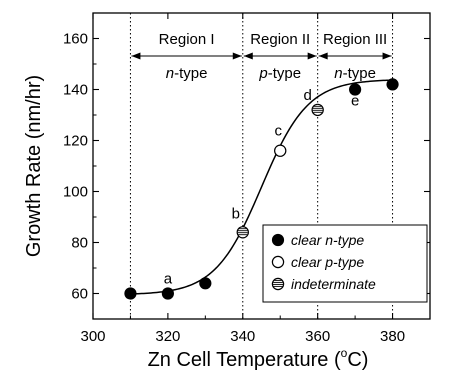 This screenshot has width=455, height=378. What do you see at coordinates (280, 39) in the screenshot?
I see `region-name: Region II` at bounding box center [280, 39].